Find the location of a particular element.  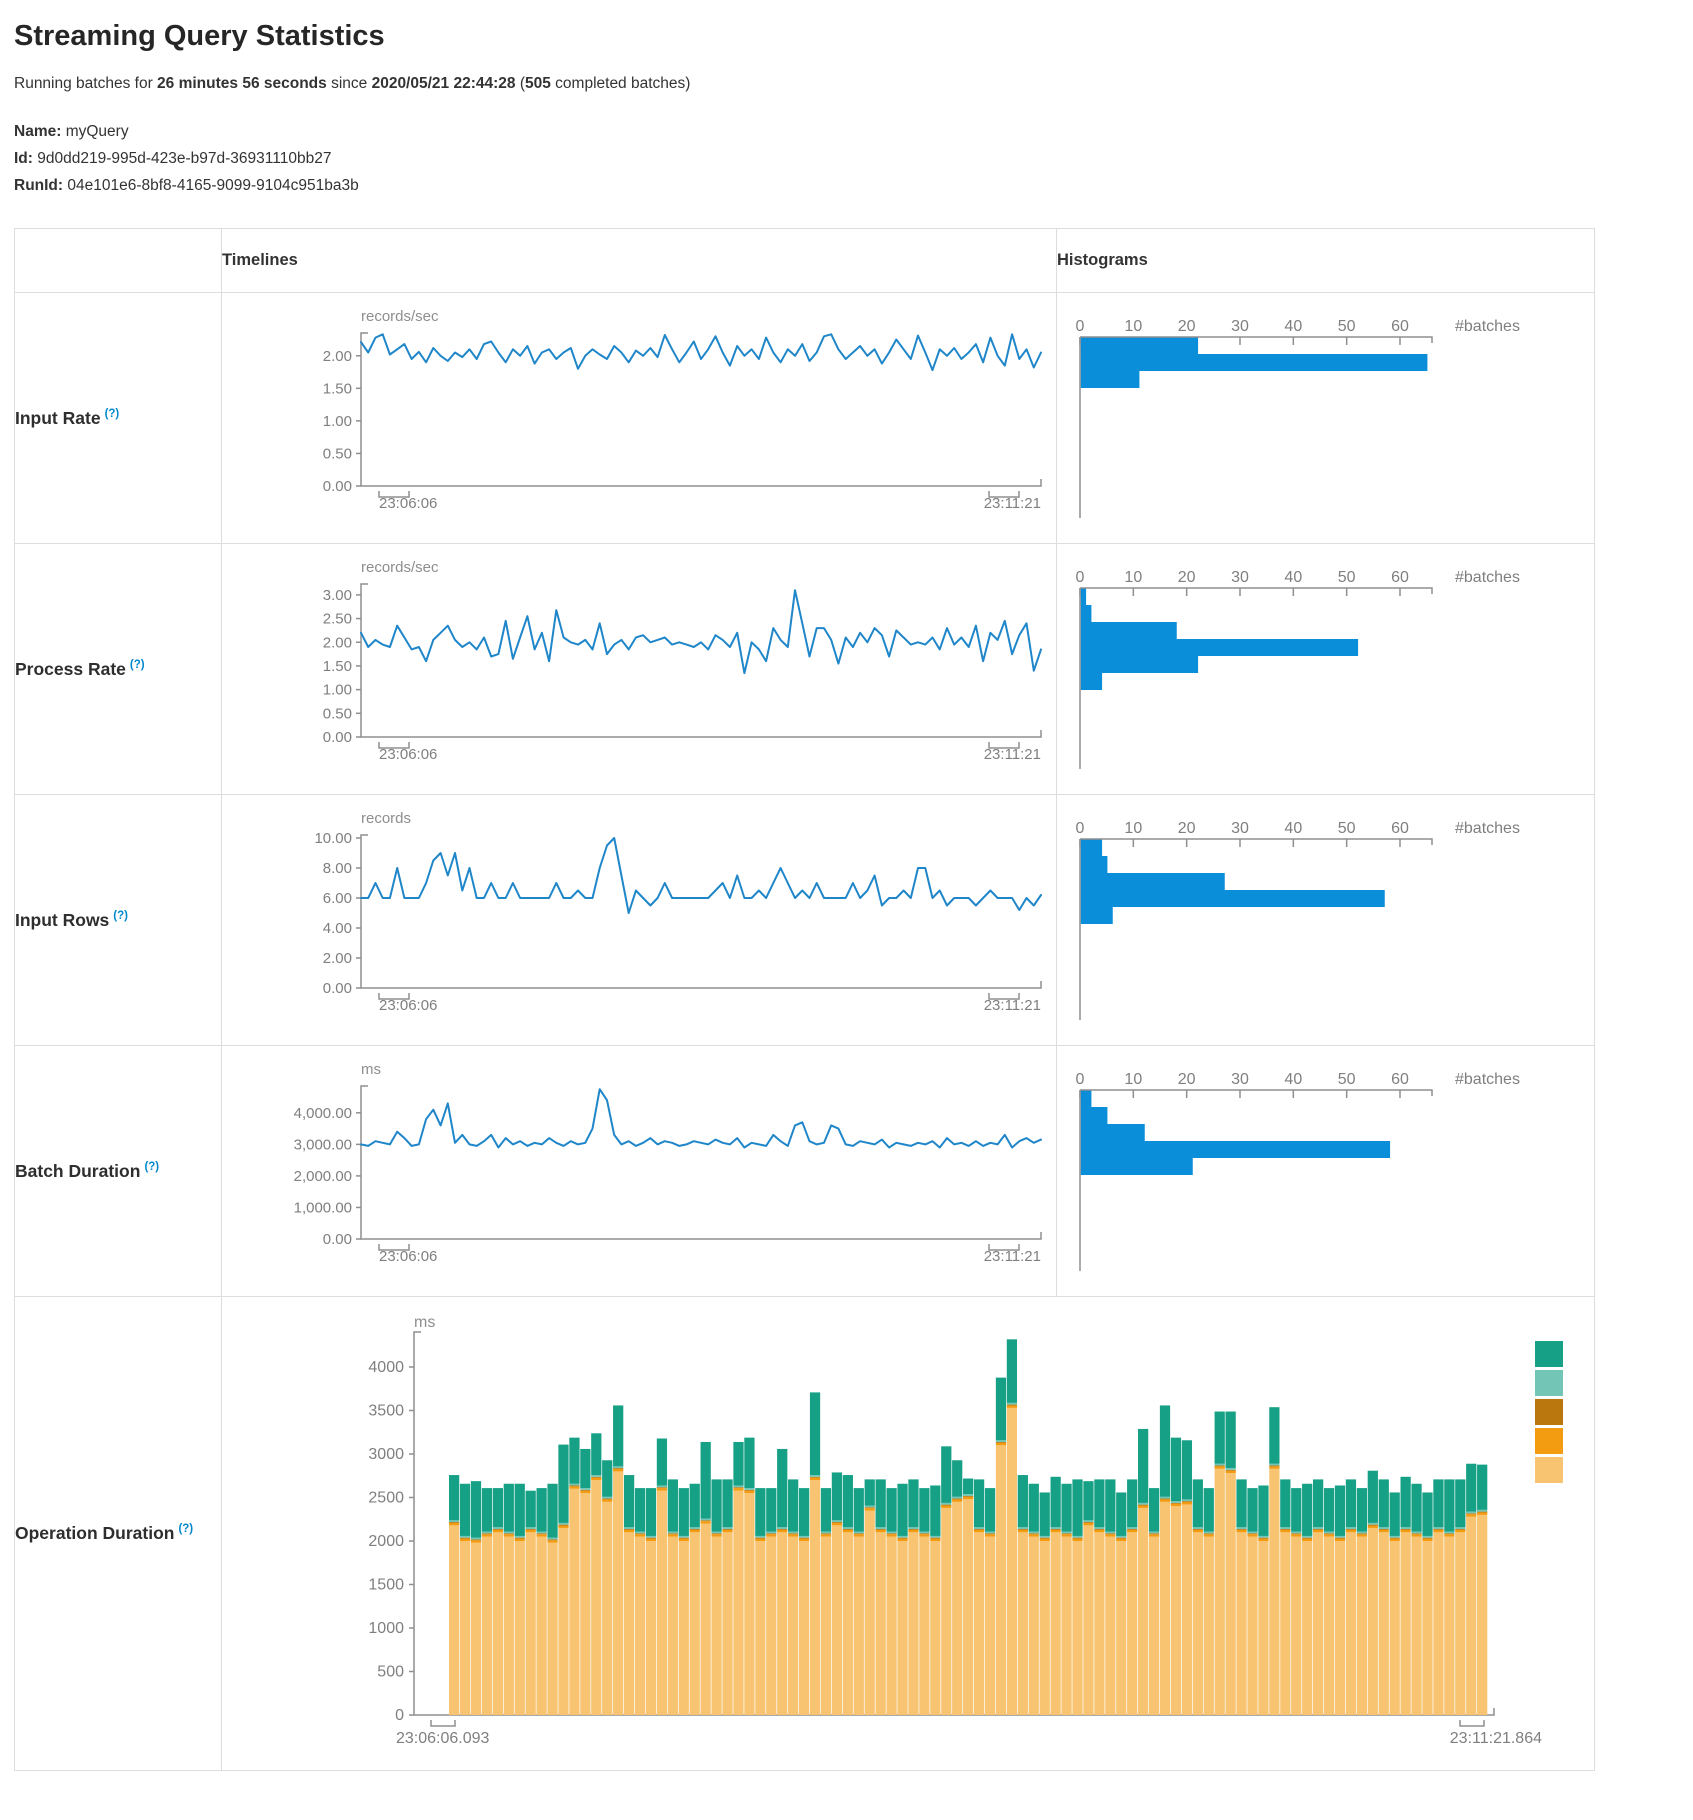

svg-text: 23:11:21.864 is located at coordinates (1496, 1738).